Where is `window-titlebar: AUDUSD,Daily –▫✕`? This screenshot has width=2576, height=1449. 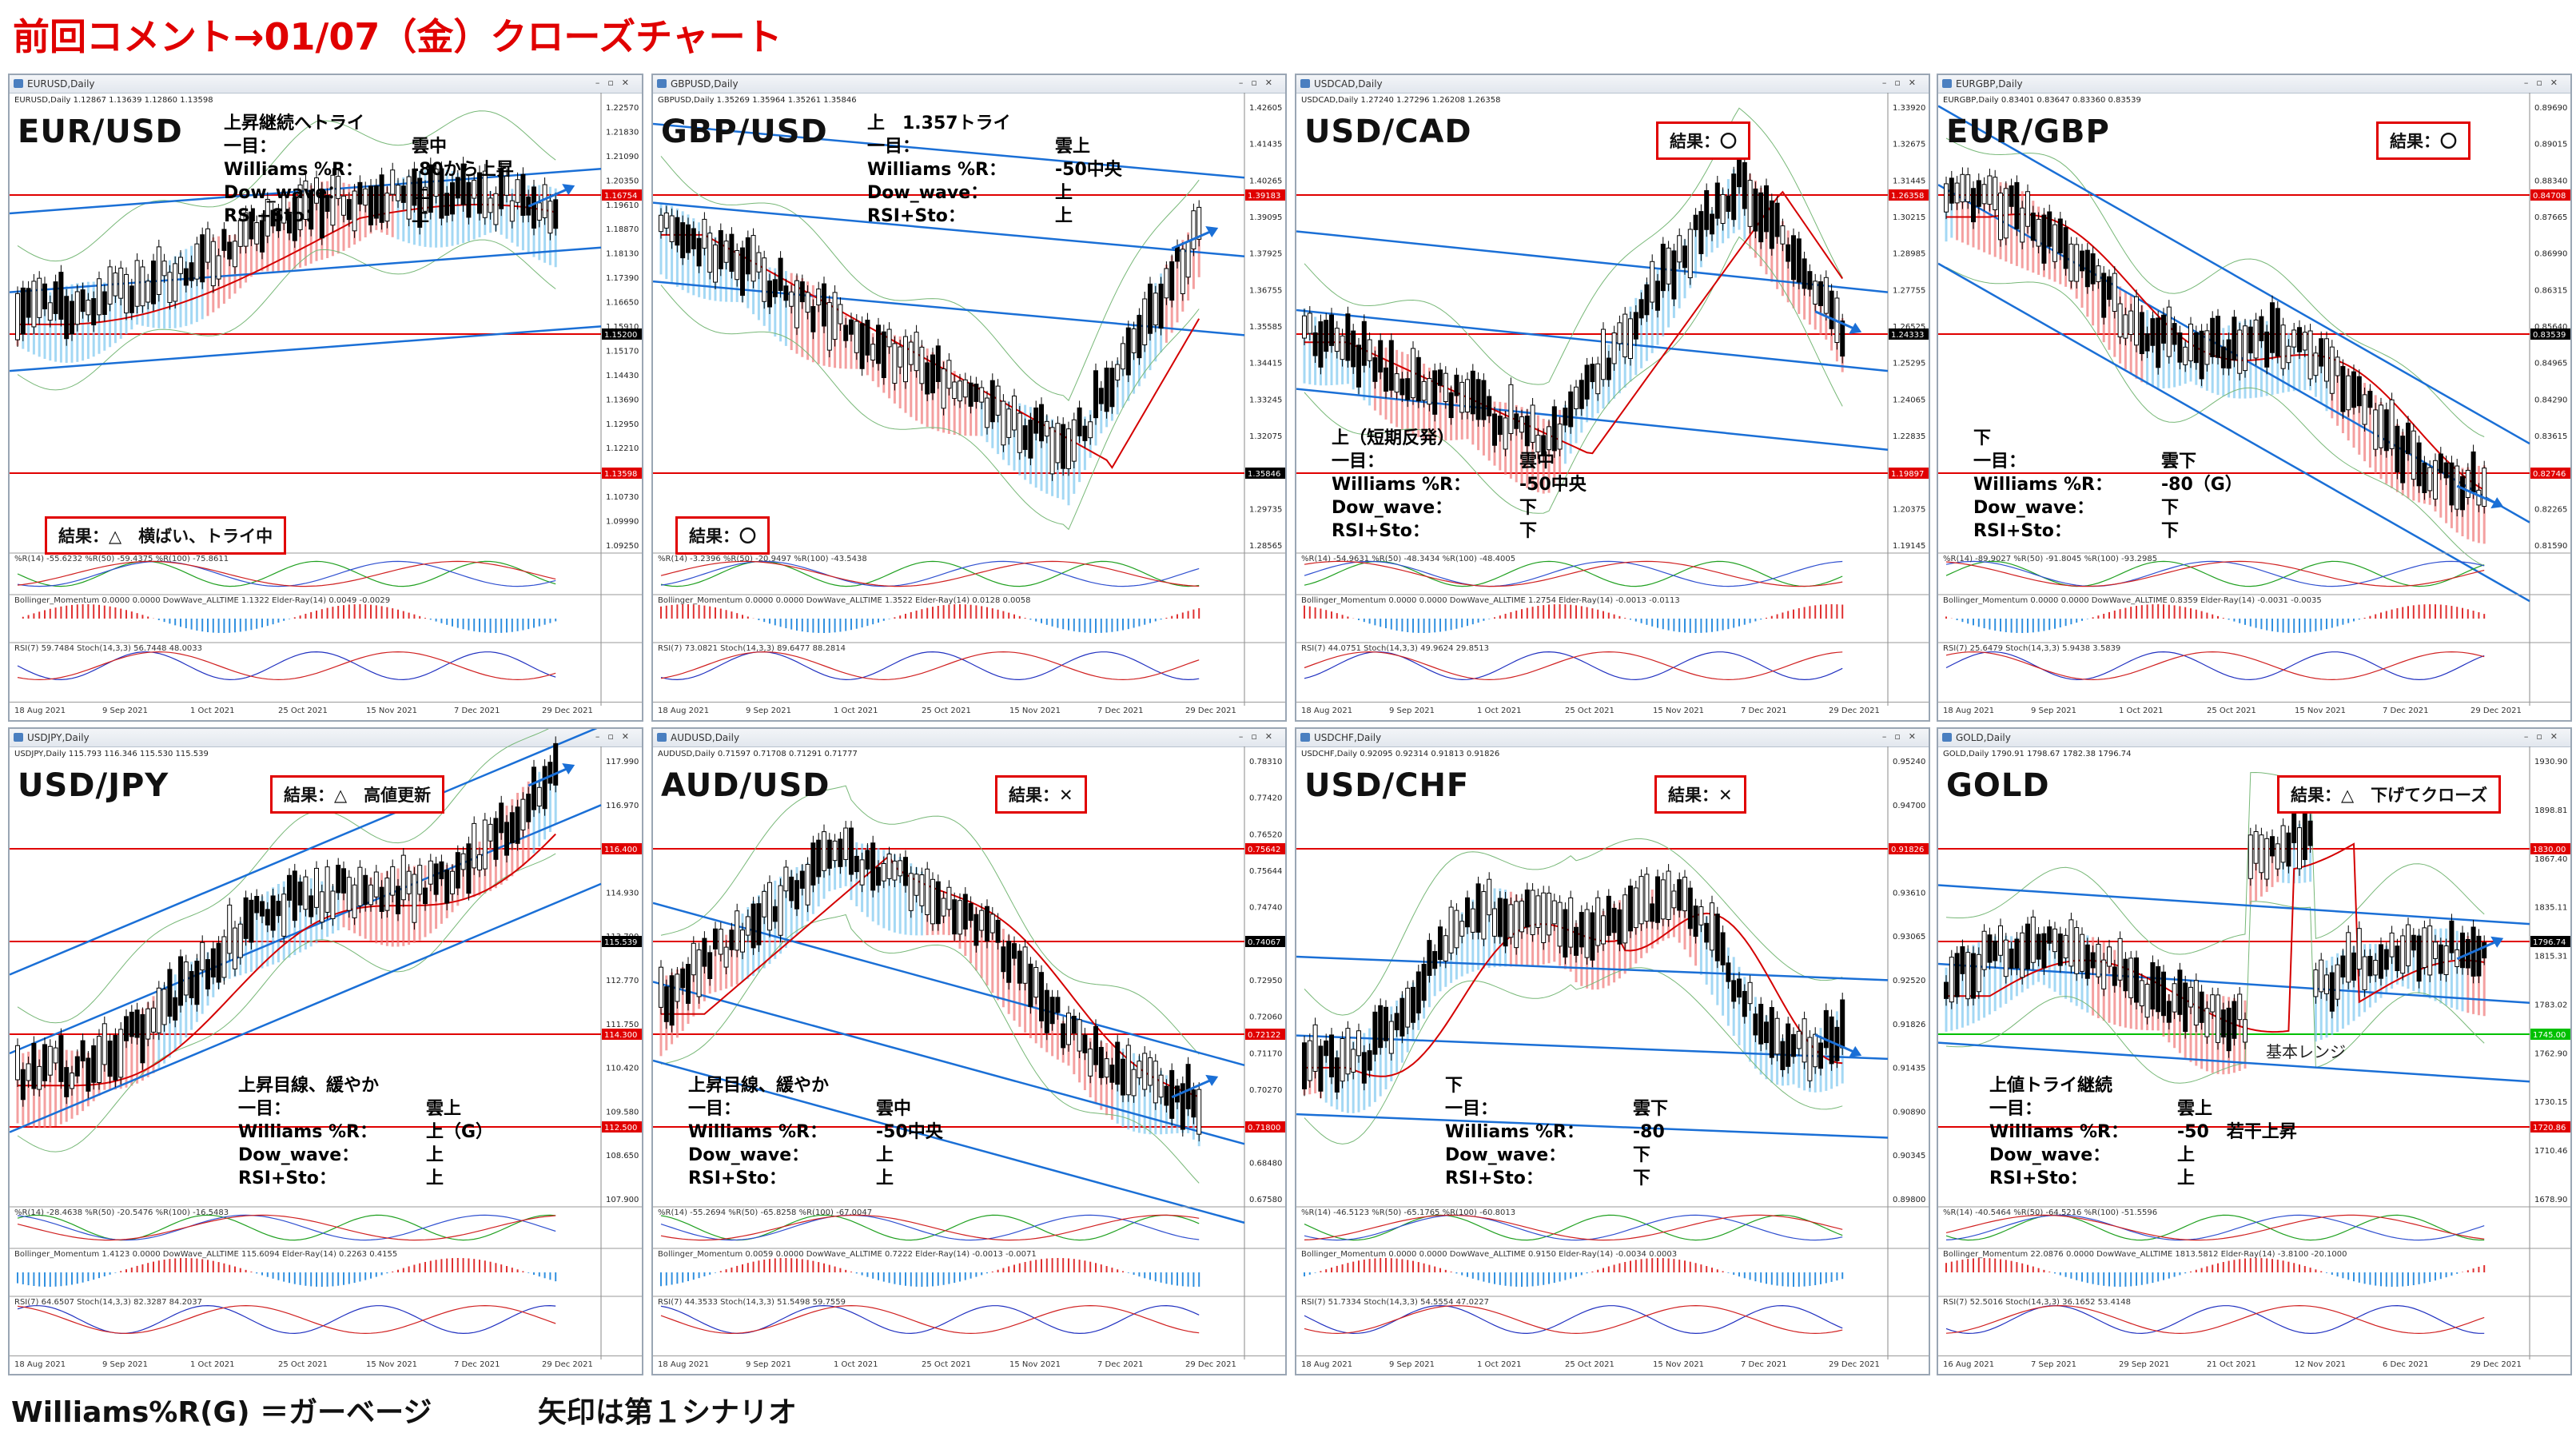 window-titlebar: AUDUSD,Daily –▫✕ is located at coordinates (969, 738).